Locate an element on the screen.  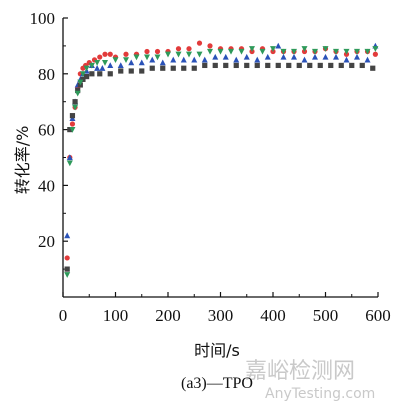
x-tick-label: 200 is located at coordinates (168, 315).